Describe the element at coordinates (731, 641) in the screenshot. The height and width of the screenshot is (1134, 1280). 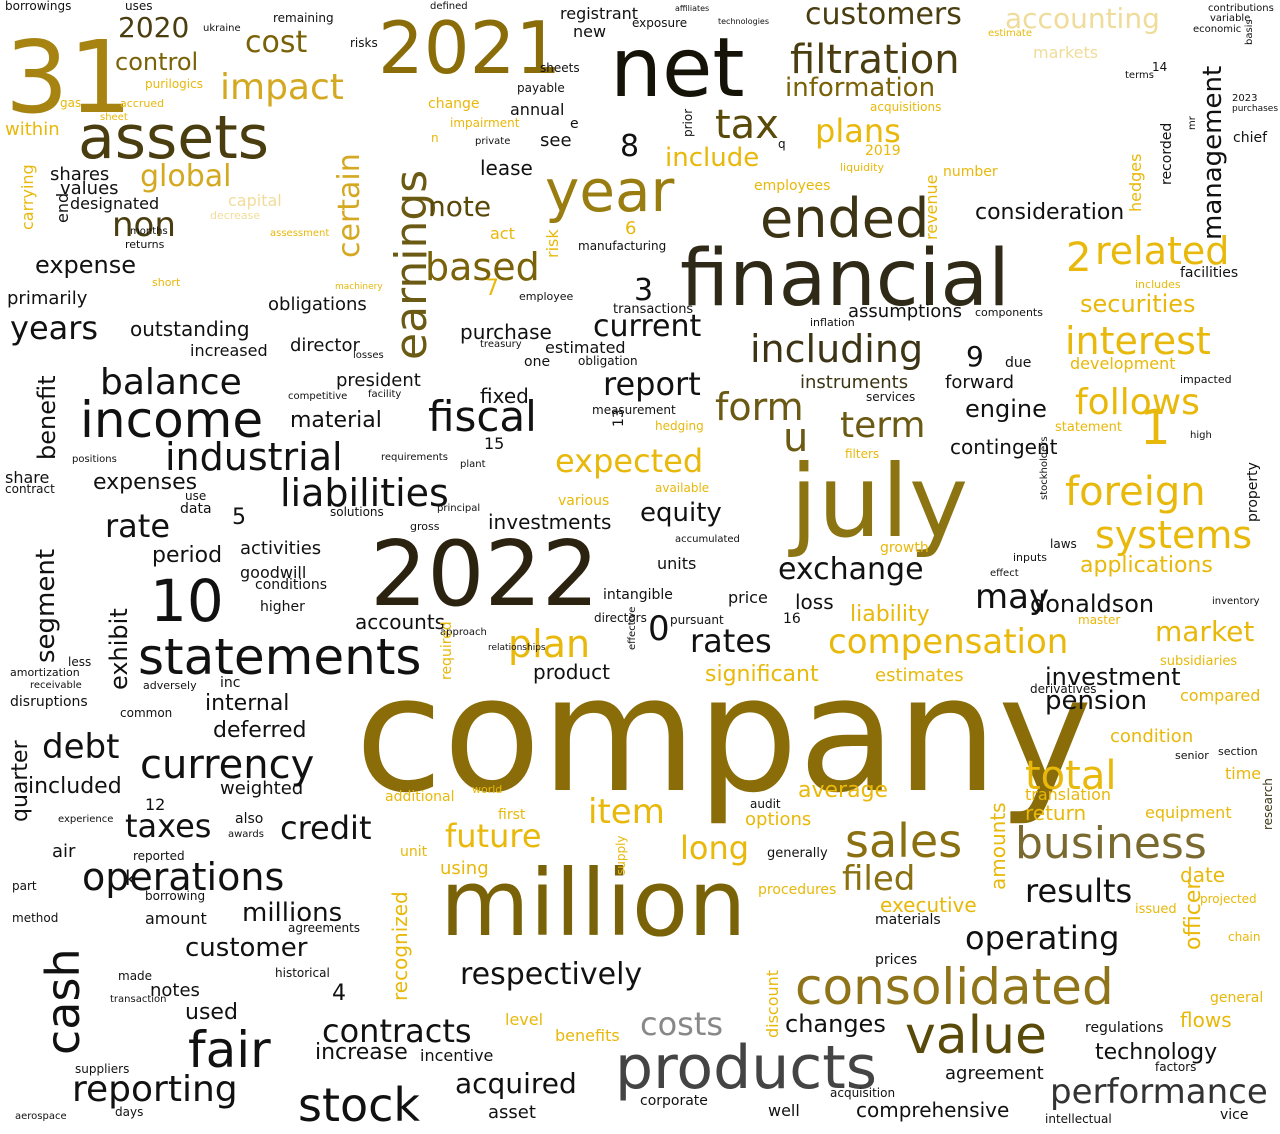
I see `word-rates: rates` at that location.